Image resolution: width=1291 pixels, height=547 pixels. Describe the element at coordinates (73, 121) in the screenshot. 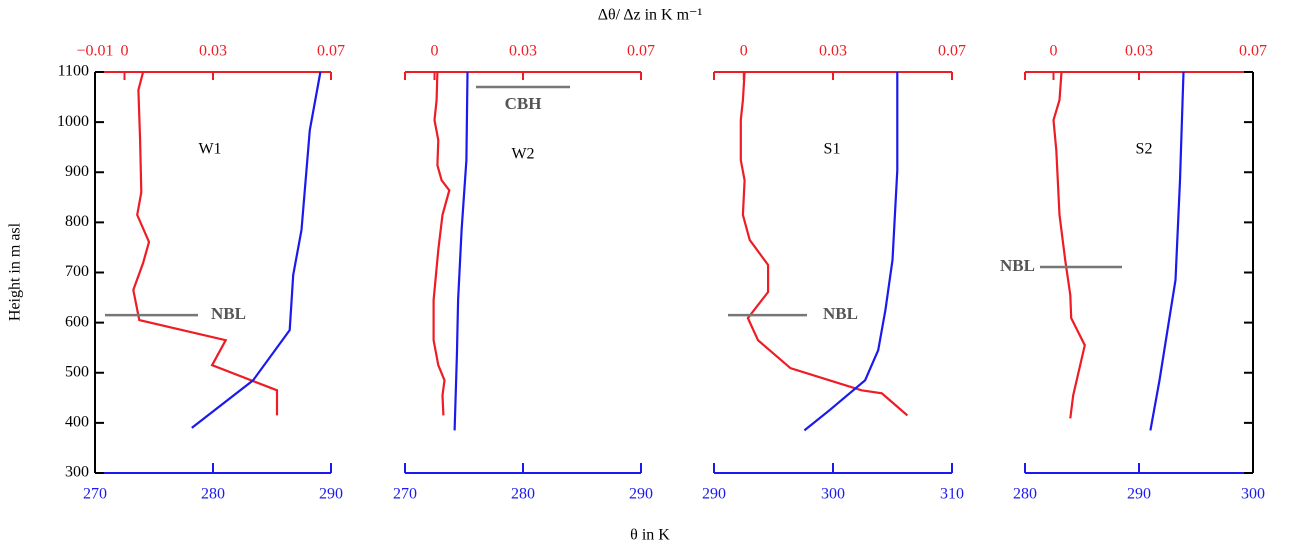

I see `y-tick-label: 1000` at that location.